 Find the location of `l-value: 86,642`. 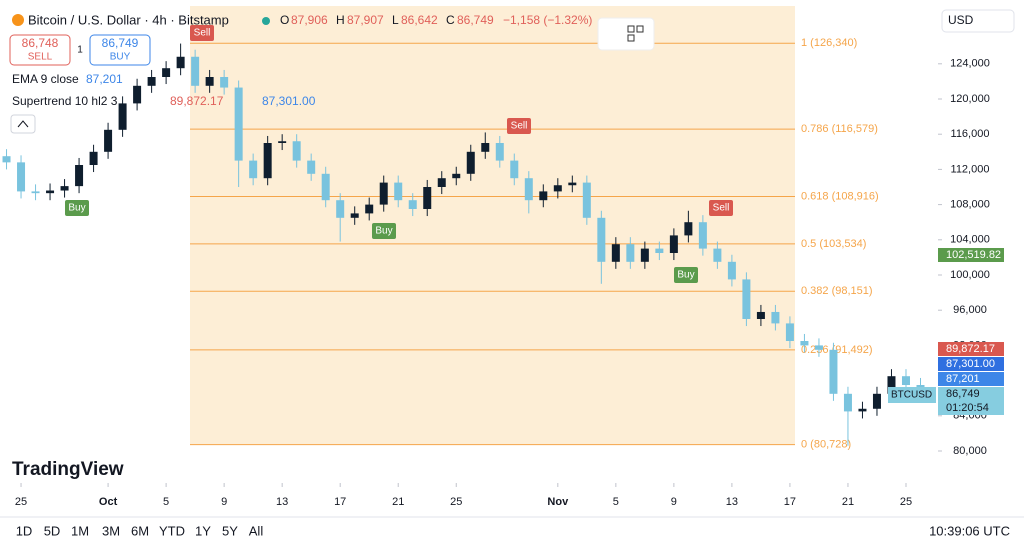

l-value: 86,642 is located at coordinates (419, 20).